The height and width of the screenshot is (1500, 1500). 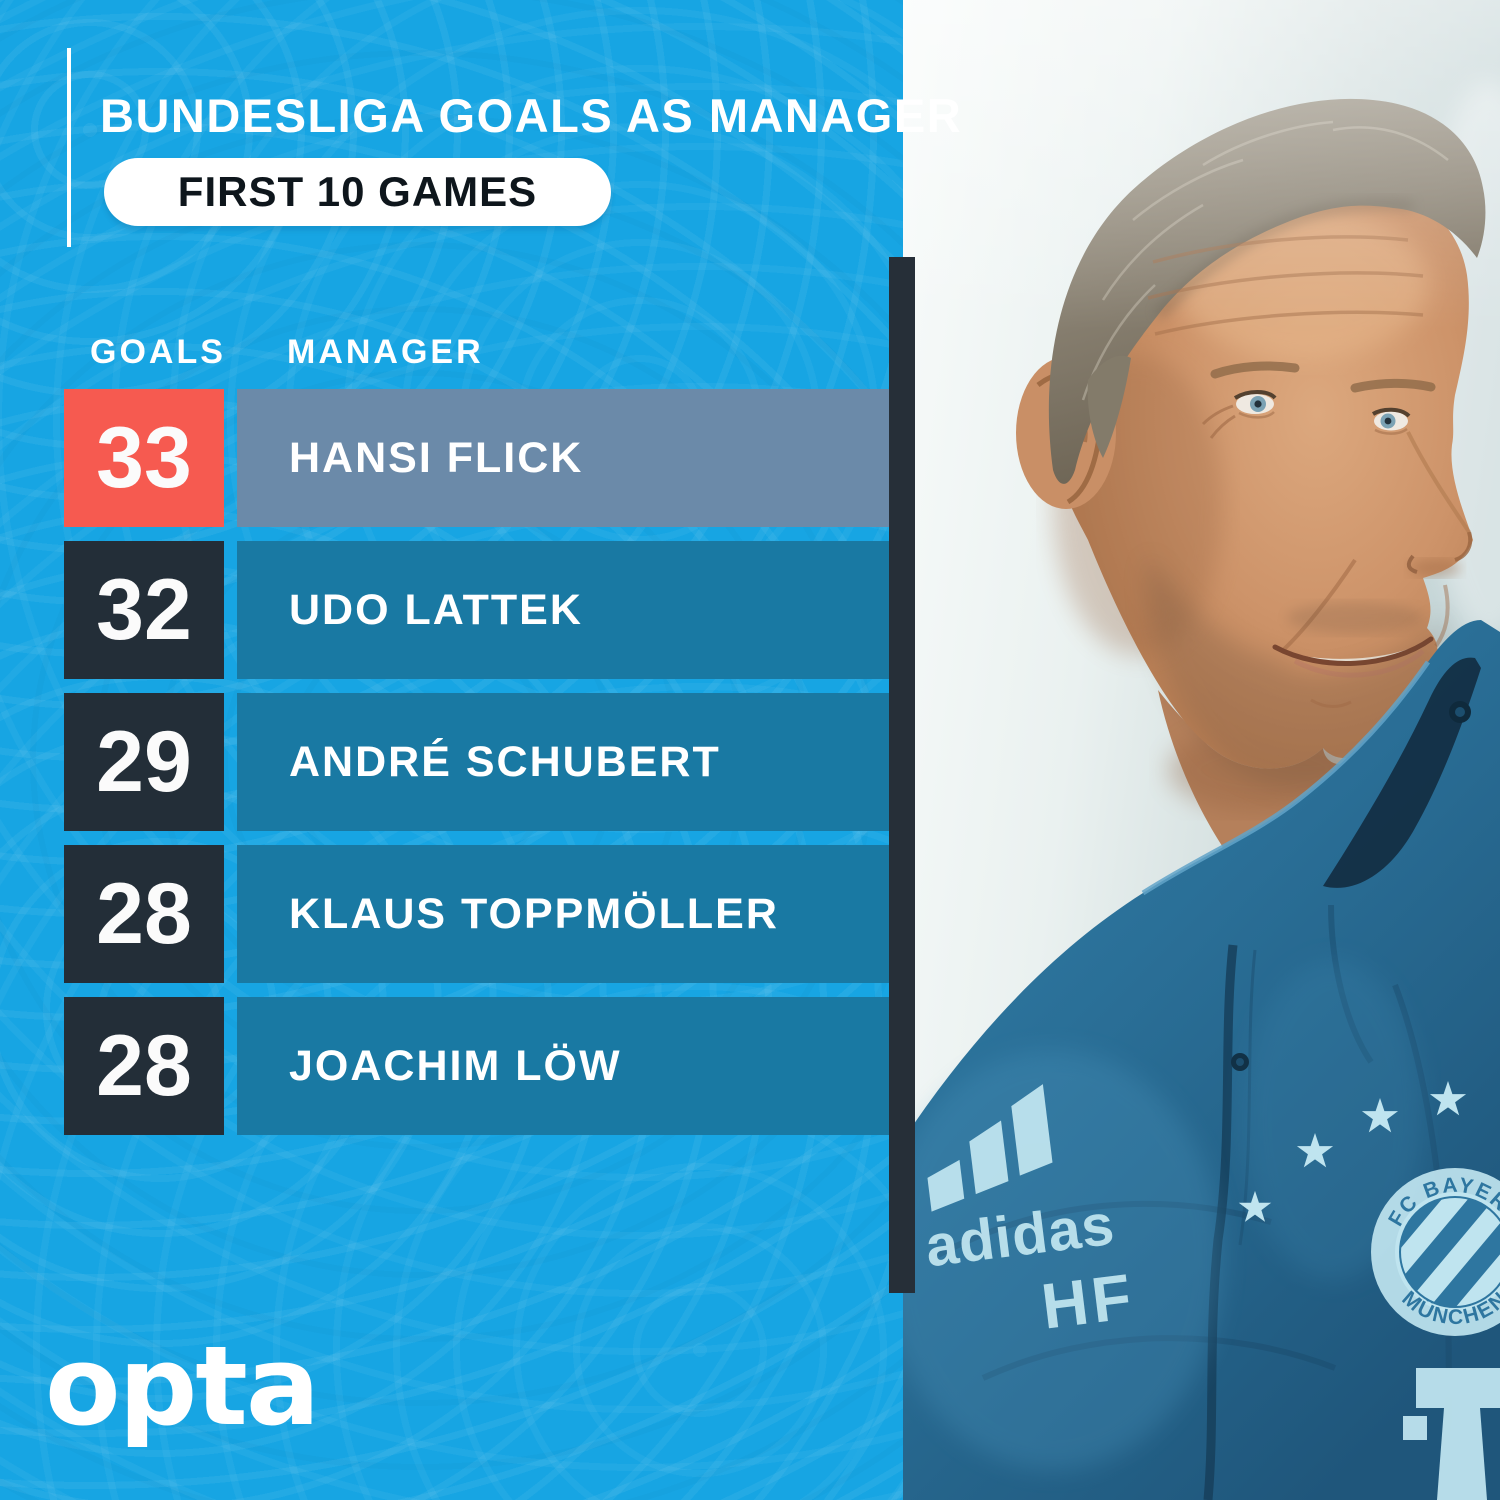 I want to click on goals-value-box: 32, so click(x=144, y=610).